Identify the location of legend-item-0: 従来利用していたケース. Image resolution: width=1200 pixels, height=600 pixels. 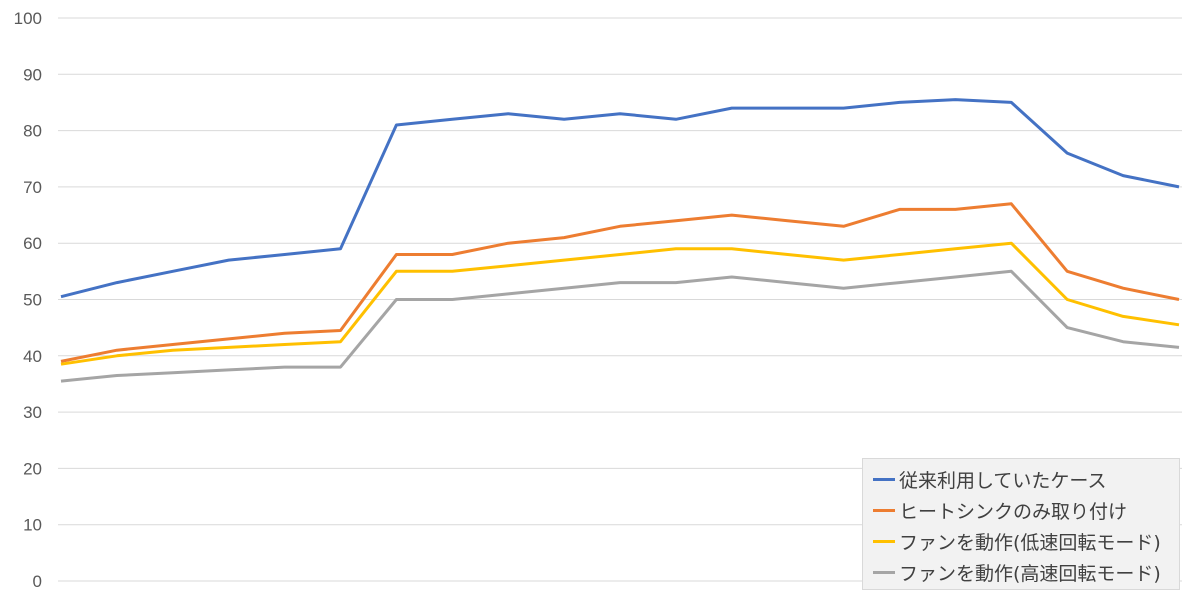
(1026, 479).